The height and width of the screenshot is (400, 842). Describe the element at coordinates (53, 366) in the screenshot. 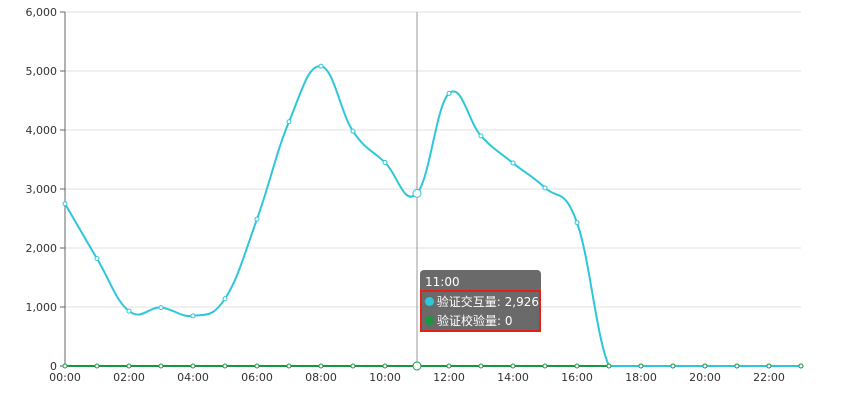

I see `y-tick-label: 0` at that location.